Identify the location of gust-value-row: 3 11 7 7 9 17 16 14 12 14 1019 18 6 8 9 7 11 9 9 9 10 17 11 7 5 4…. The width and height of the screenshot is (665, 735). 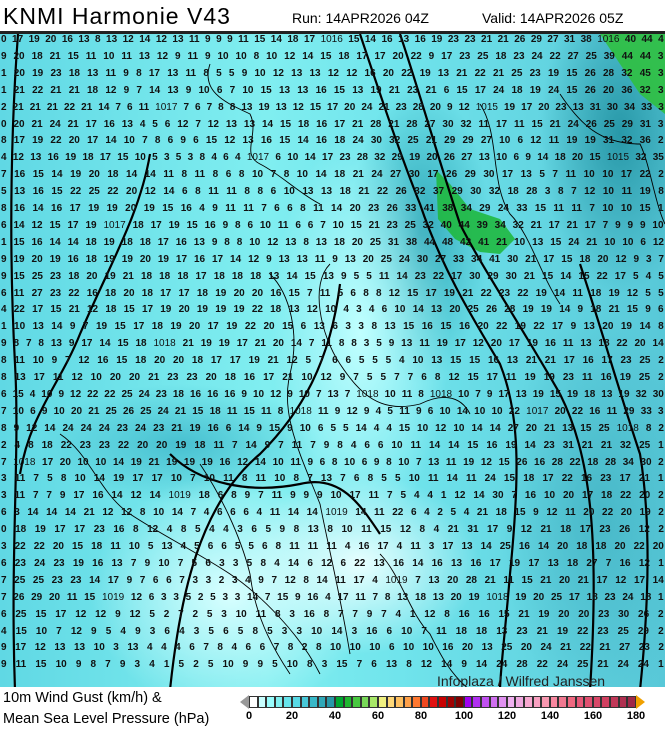
(332, 496).